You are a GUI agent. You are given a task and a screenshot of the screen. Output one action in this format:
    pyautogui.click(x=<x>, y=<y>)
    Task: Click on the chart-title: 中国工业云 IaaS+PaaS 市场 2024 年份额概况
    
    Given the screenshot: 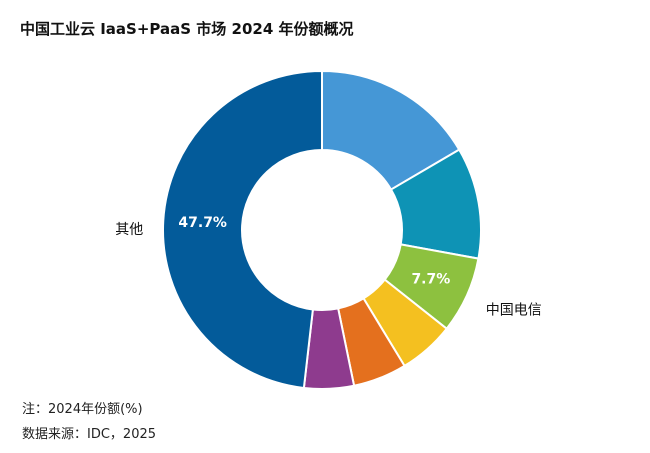 What is the action you would take?
    pyautogui.click(x=187, y=29)
    